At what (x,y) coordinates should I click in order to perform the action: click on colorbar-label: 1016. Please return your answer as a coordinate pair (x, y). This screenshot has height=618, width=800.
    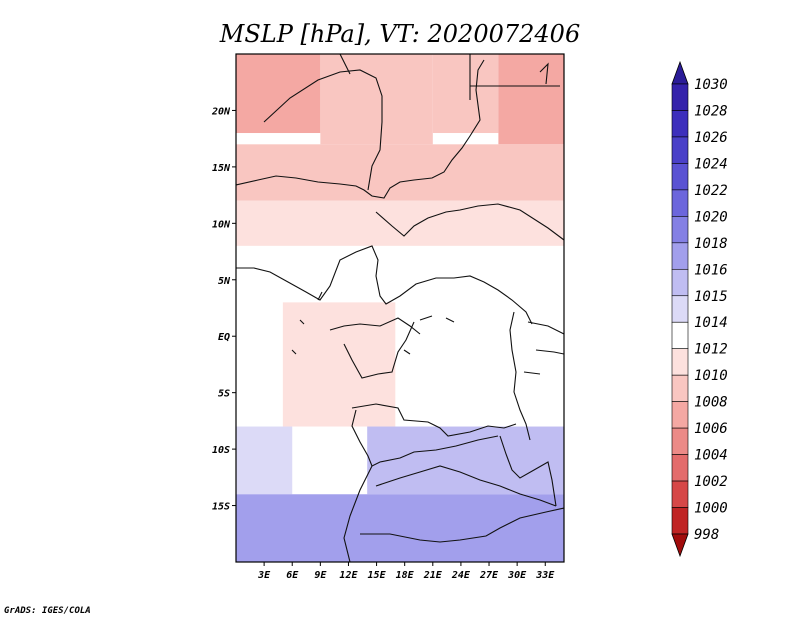
    Looking at the image, I should click on (711, 270).